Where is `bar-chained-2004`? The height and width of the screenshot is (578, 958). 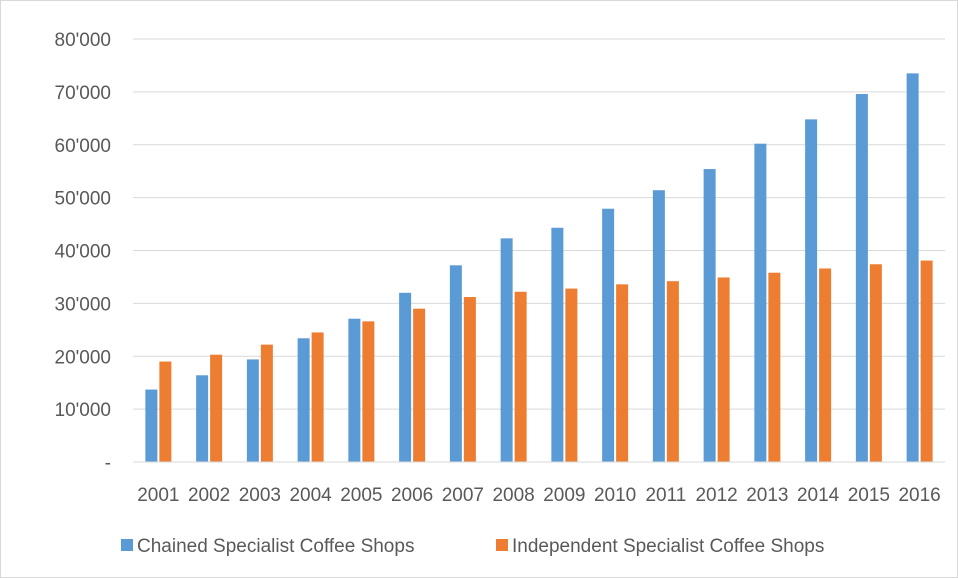
bar-chained-2004 is located at coordinates (303, 400).